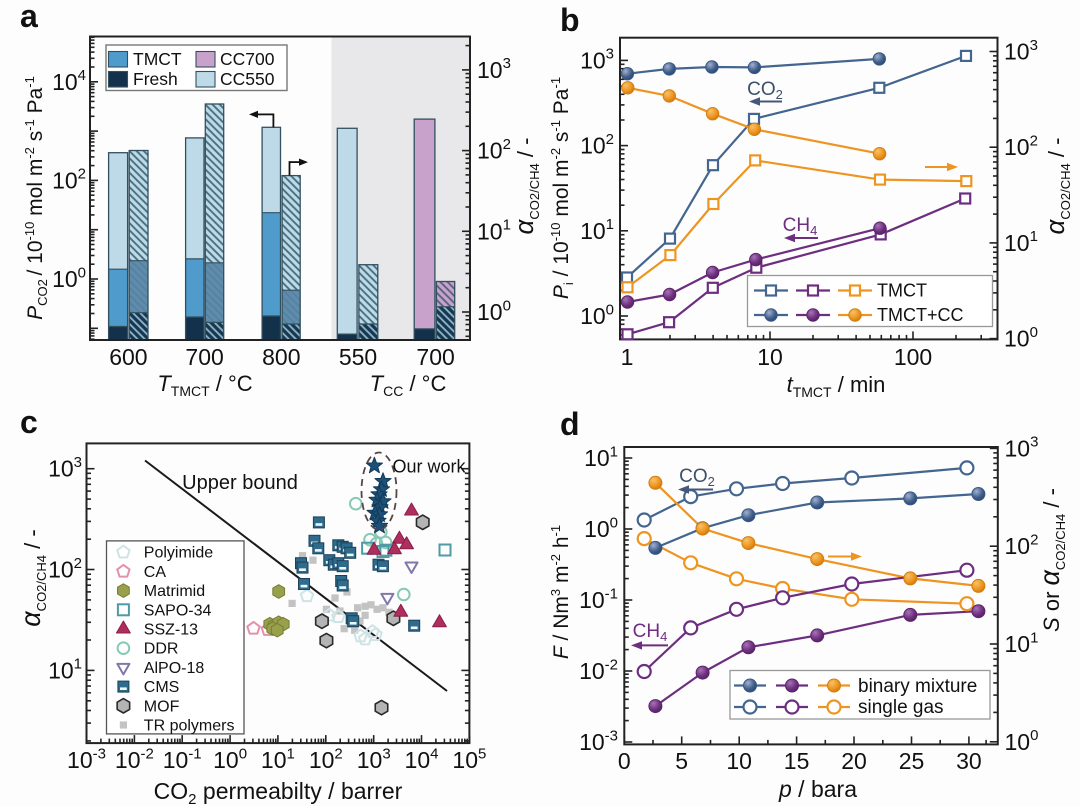 This screenshot has height=806, width=1080. What do you see at coordinates (901, 707) in the screenshot?
I see `svg-text: single gas` at bounding box center [901, 707].